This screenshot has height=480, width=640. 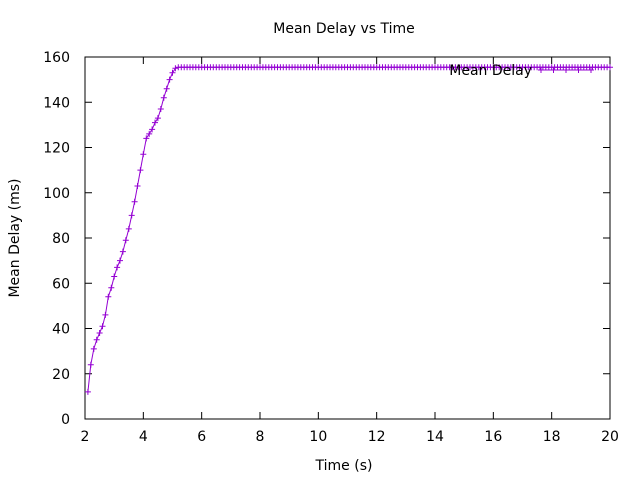 I want to click on x-tick-label: 18, so click(x=552, y=437).